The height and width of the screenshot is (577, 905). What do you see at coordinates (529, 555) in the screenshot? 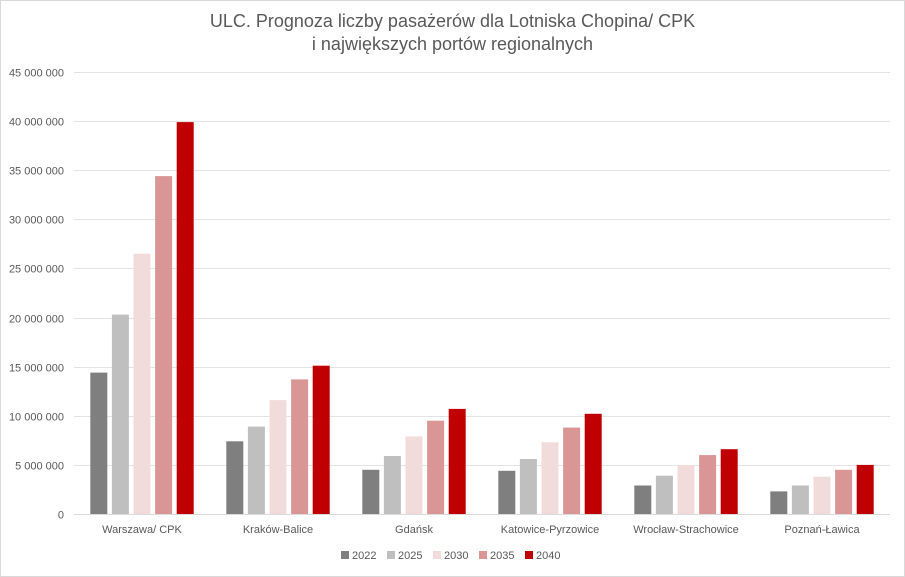
I see `legend-swatch-2040` at bounding box center [529, 555].